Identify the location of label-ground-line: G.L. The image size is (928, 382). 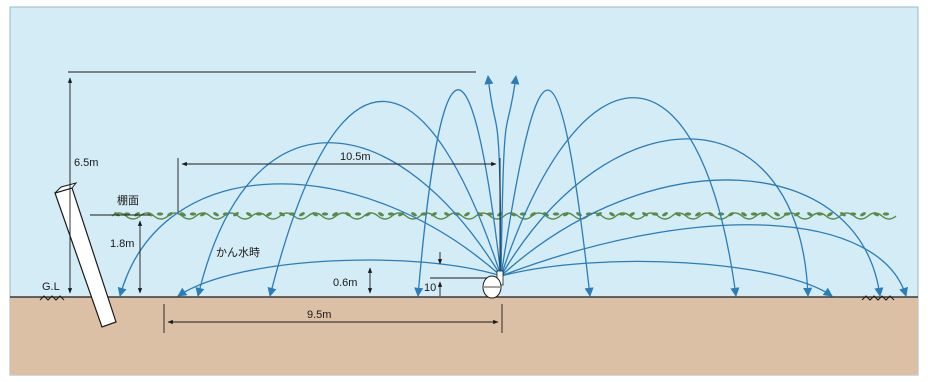
(51, 287).